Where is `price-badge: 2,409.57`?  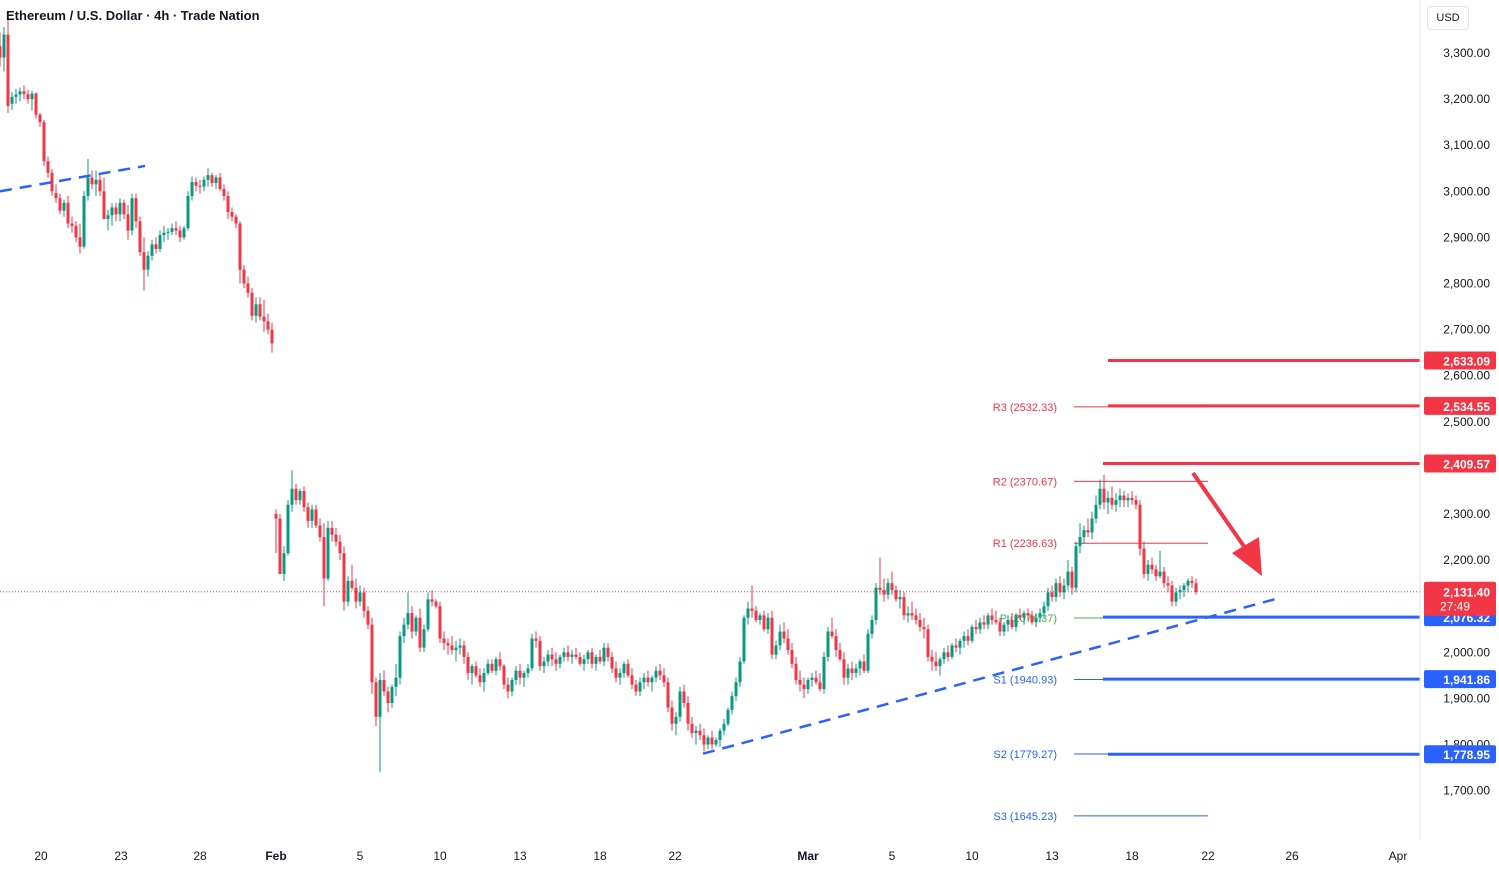 price-badge: 2,409.57 is located at coordinates (1460, 463).